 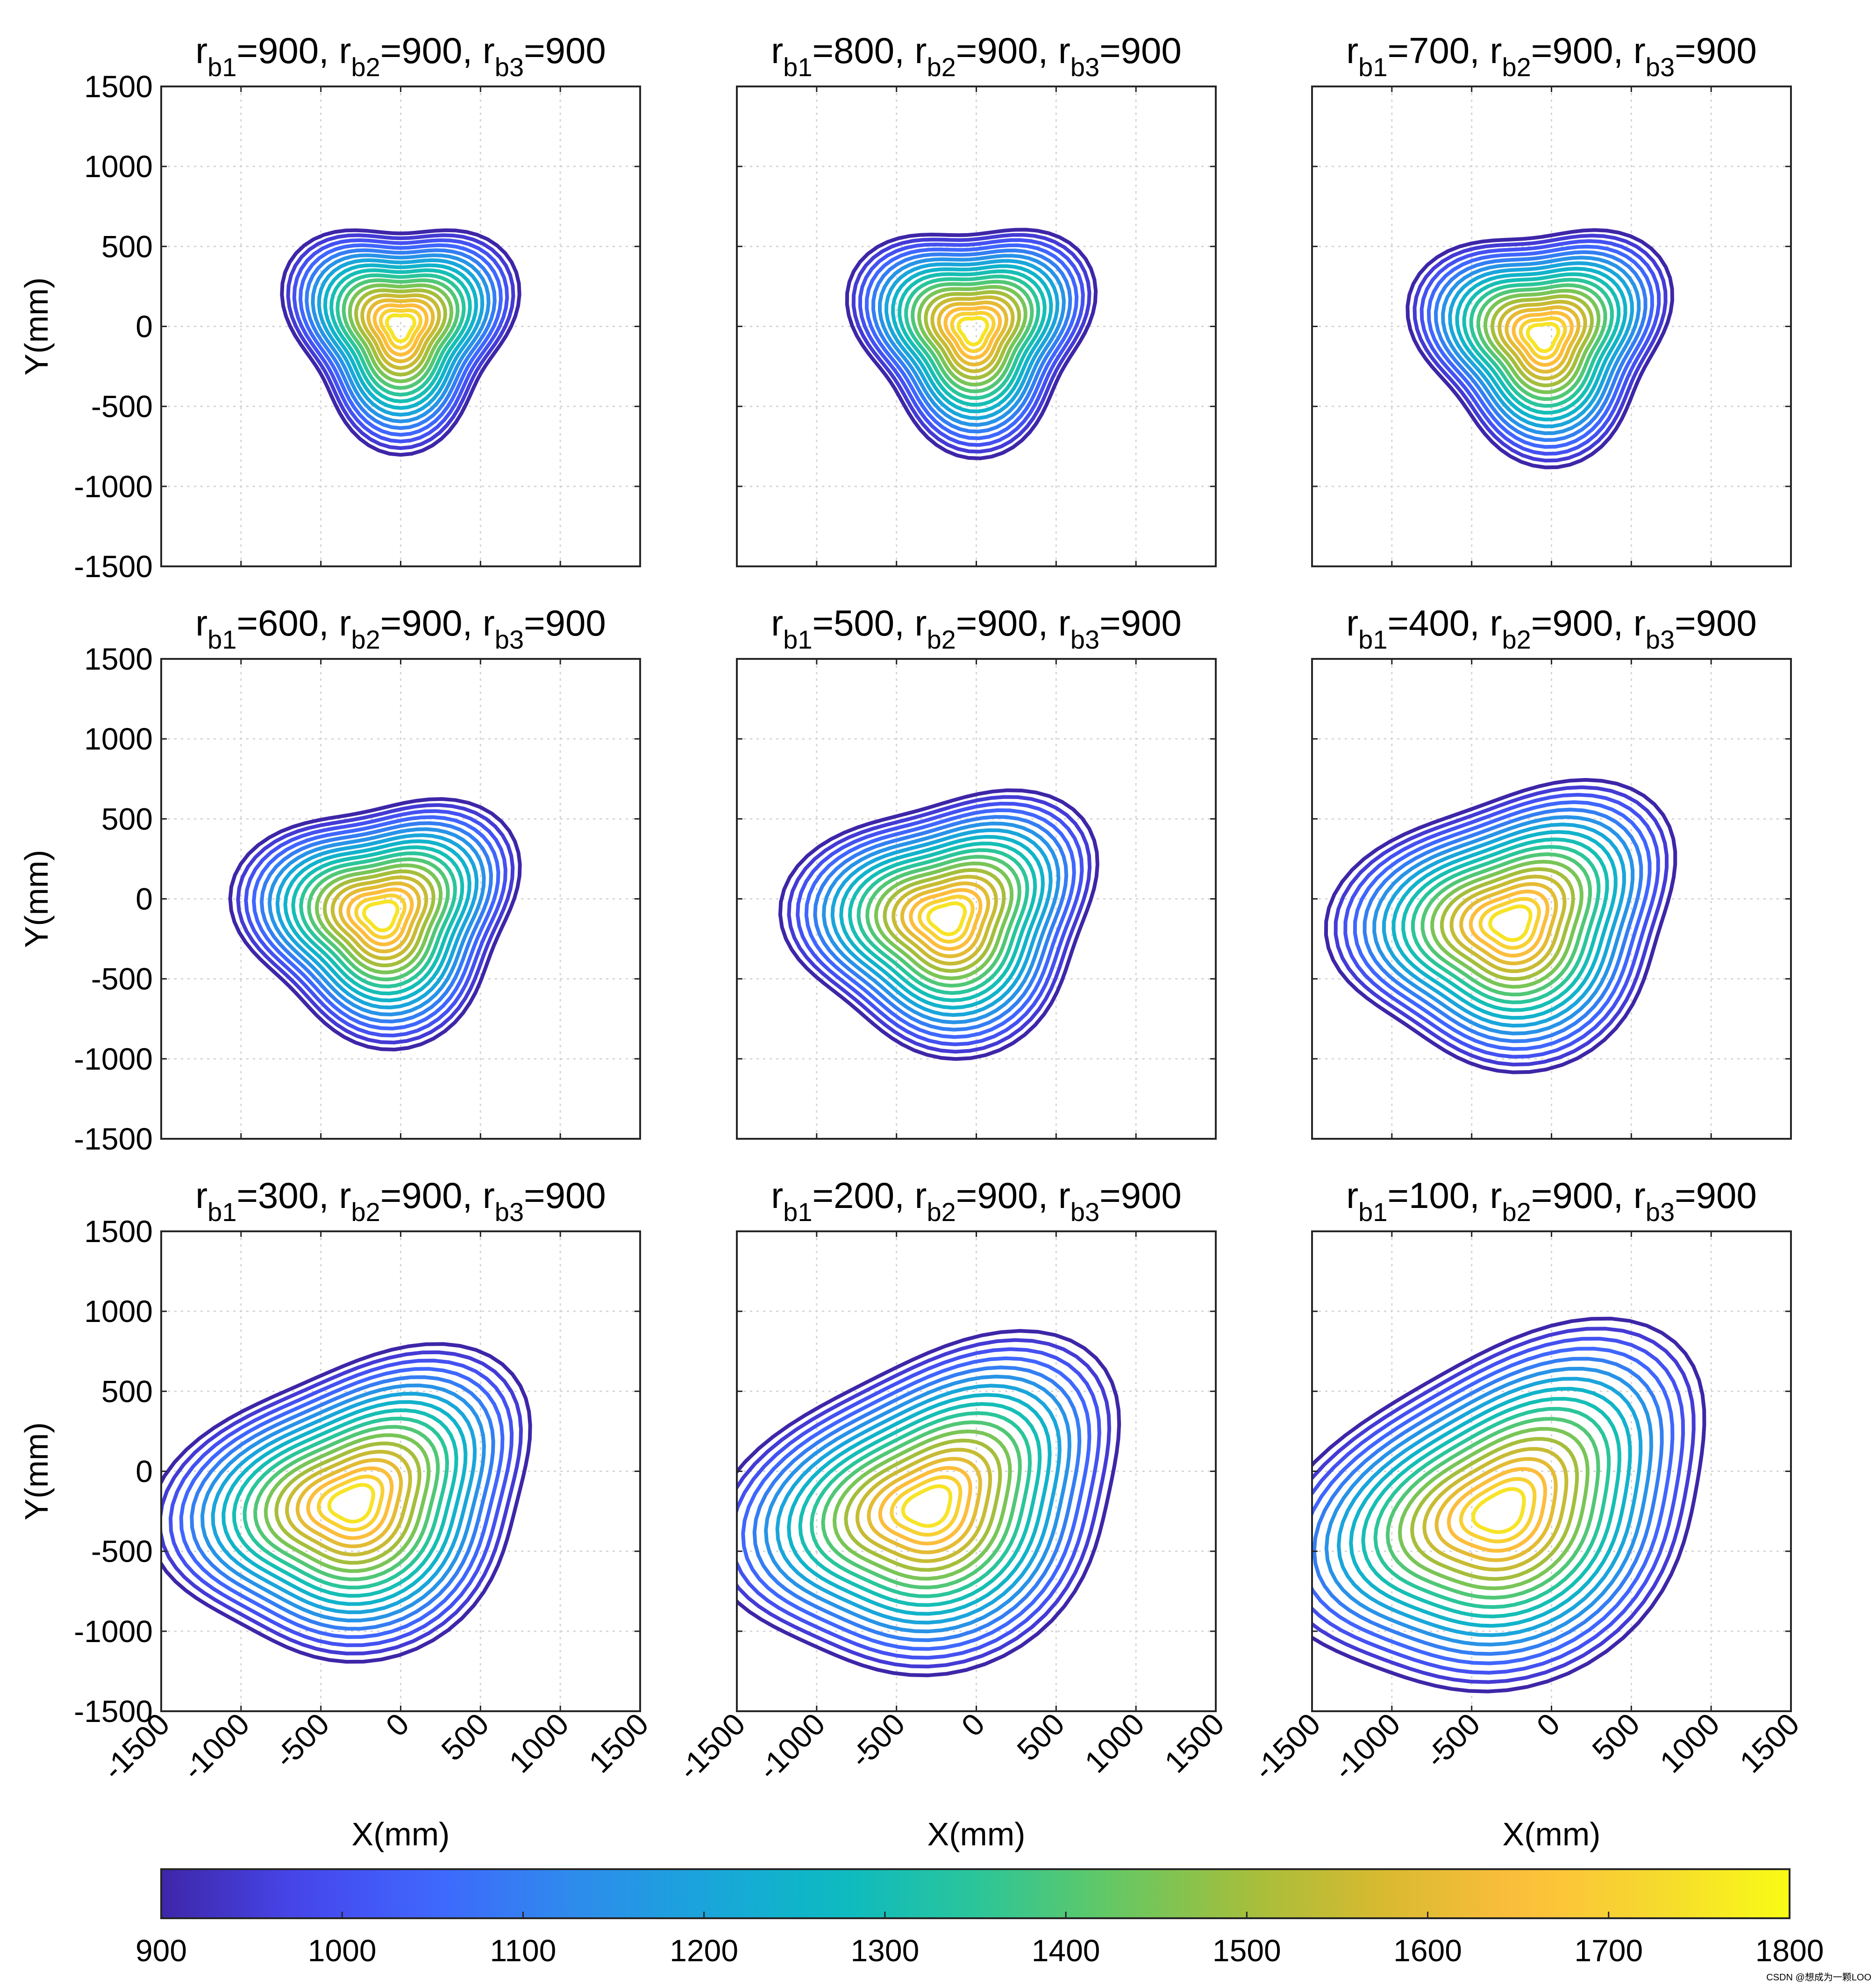 I want to click on colorbar: 900 1000 1100 1200 1300 1400 1500 1600 1700 1800, so click(x=980, y=1918).